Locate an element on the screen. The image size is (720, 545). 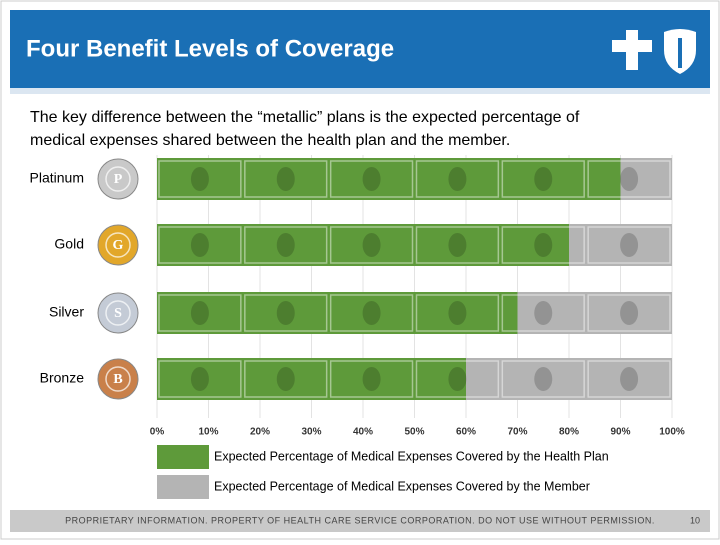
medal-letter: P is located at coordinates (118, 179).